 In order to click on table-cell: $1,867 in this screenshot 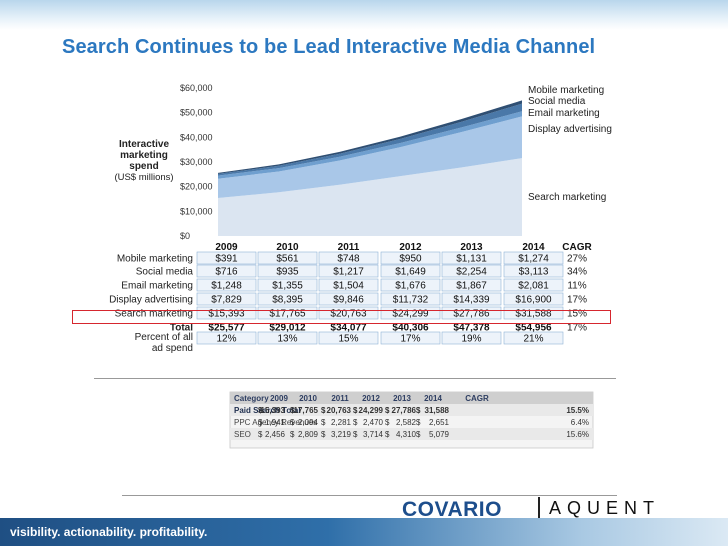, I will do `click(471, 286)`.